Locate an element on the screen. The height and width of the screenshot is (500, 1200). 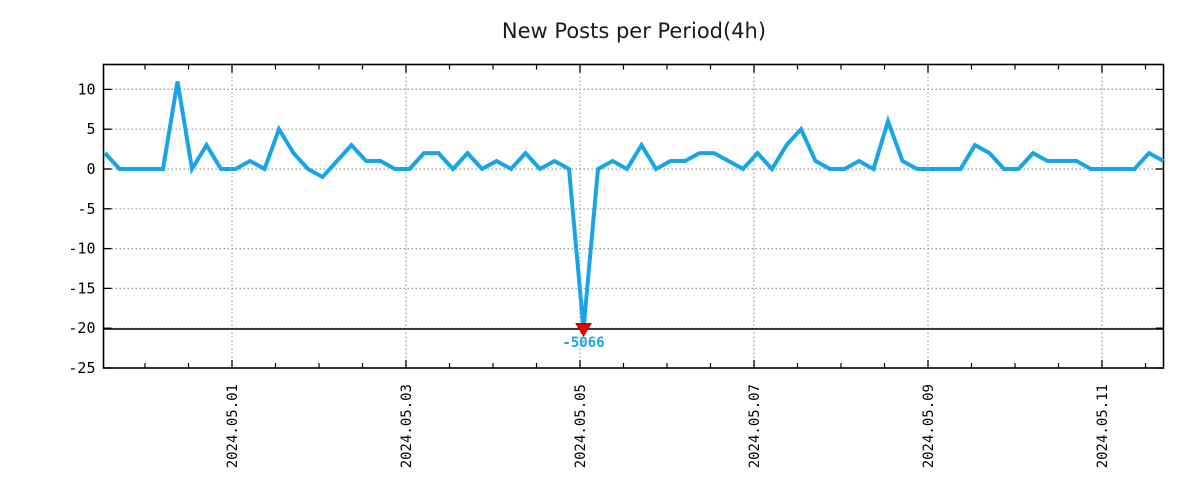
y-tick-label: -5 is located at coordinates (86, 209).